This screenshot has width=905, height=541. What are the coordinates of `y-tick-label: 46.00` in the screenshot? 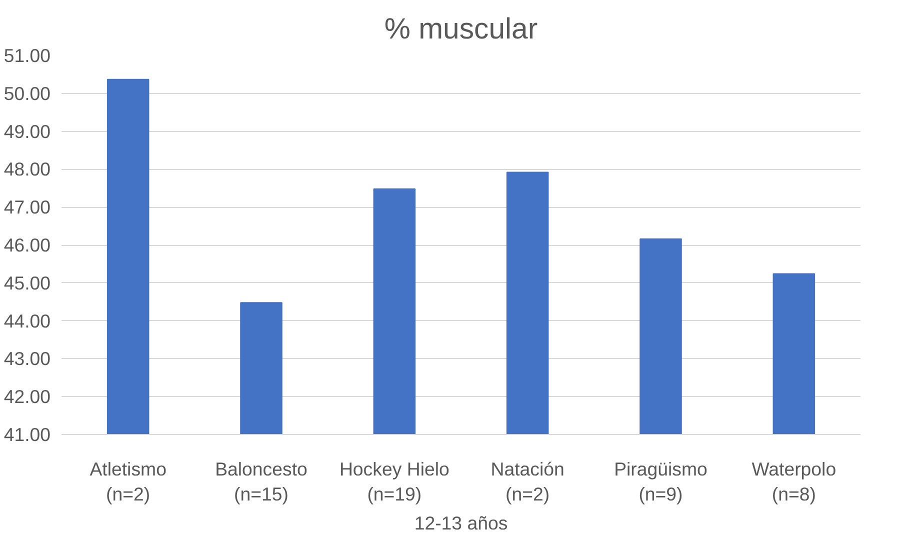 It's located at (27, 245).